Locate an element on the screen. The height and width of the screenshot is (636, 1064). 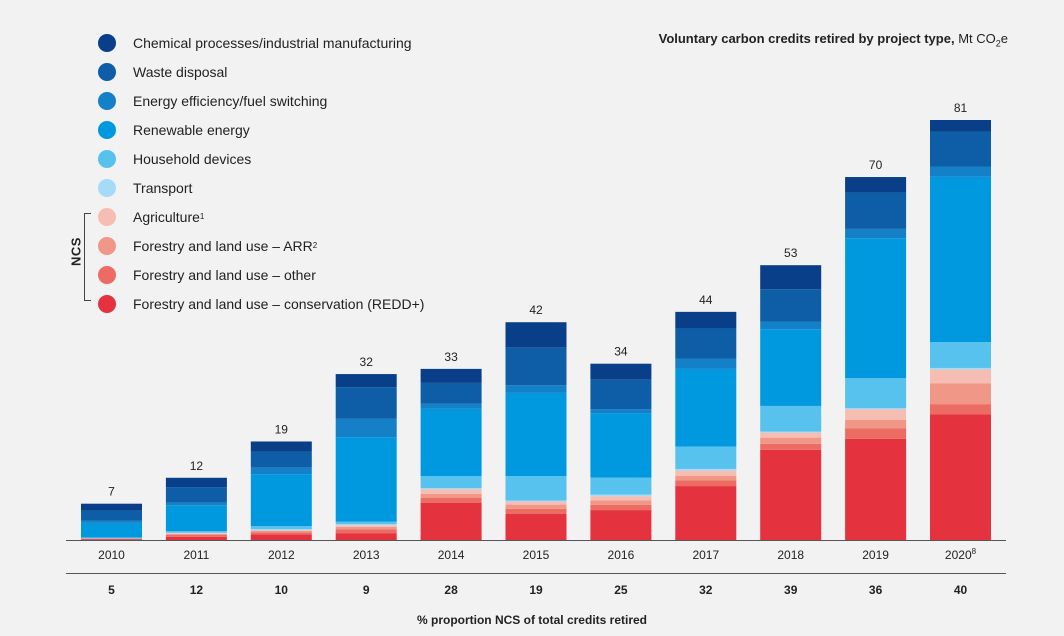
total-label: 53 is located at coordinates (791, 253).